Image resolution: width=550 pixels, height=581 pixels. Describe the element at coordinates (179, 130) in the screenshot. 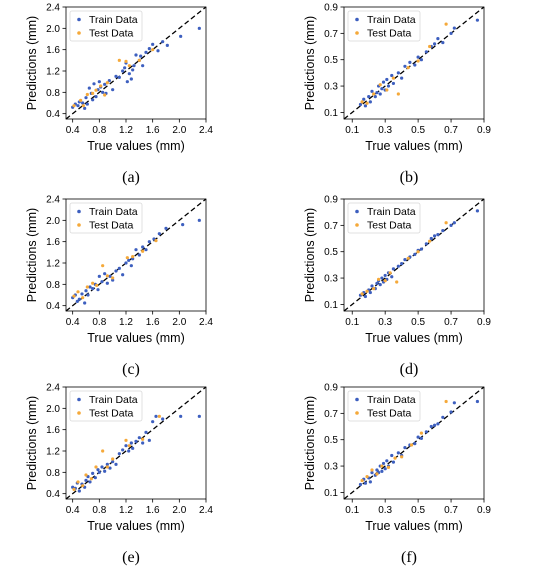

I see `x-tick-label: 2.0` at that location.